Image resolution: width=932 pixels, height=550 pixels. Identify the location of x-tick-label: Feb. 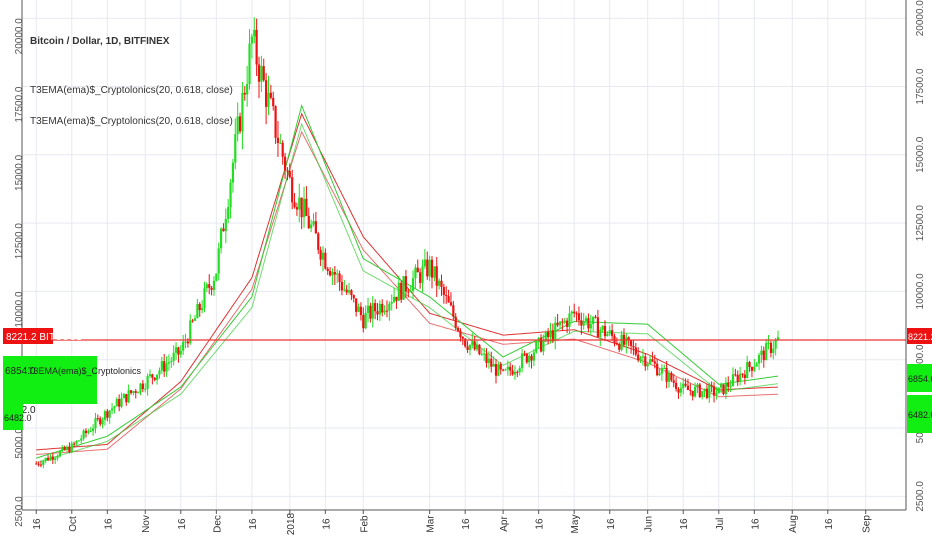
(364, 524).